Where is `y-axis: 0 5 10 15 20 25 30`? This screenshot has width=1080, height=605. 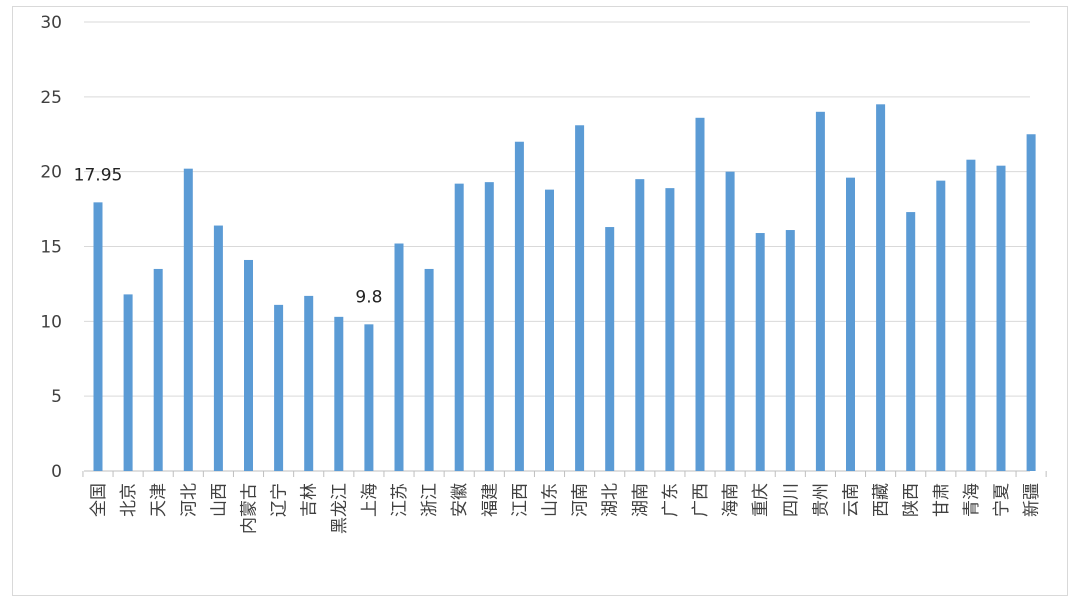
y-axis: 0 5 10 15 20 25 30 is located at coordinates (51, 247).